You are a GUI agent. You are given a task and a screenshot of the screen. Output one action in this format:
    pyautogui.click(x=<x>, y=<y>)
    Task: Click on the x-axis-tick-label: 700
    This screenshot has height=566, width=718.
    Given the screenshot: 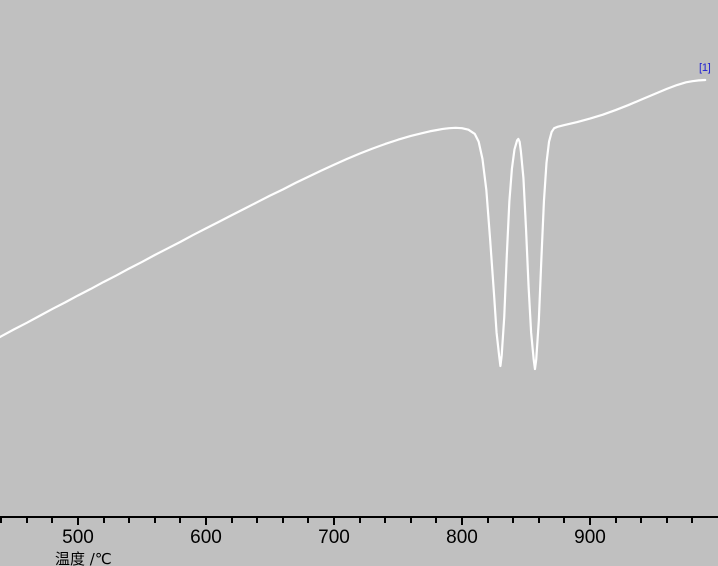 What is the action you would take?
    pyautogui.click(x=334, y=537)
    